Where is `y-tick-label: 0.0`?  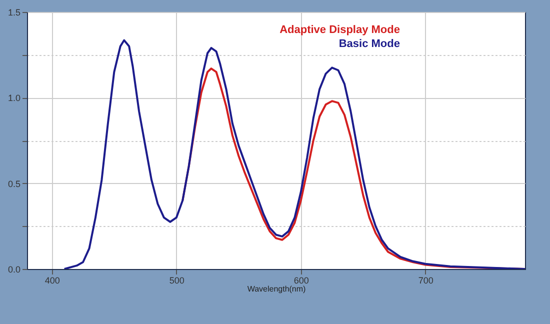
y-tick-label: 0.0 is located at coordinates (14, 269).